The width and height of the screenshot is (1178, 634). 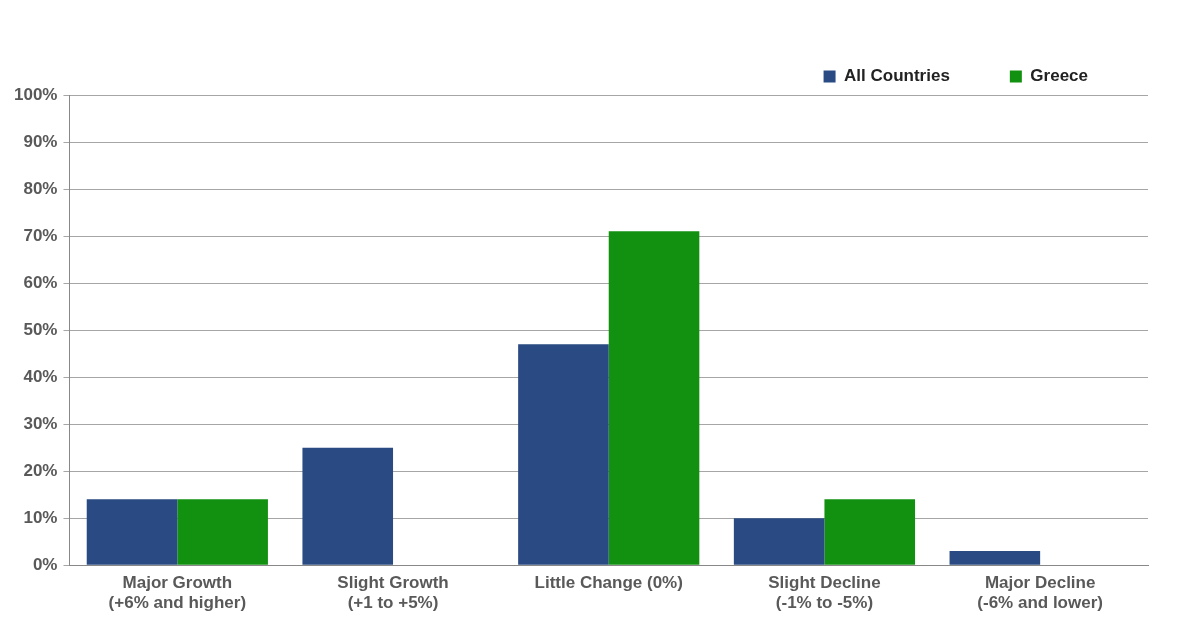 What do you see at coordinates (824, 593) in the screenshot?
I see `x-tick-label: Slight Decline (-1% to -5%)` at bounding box center [824, 593].